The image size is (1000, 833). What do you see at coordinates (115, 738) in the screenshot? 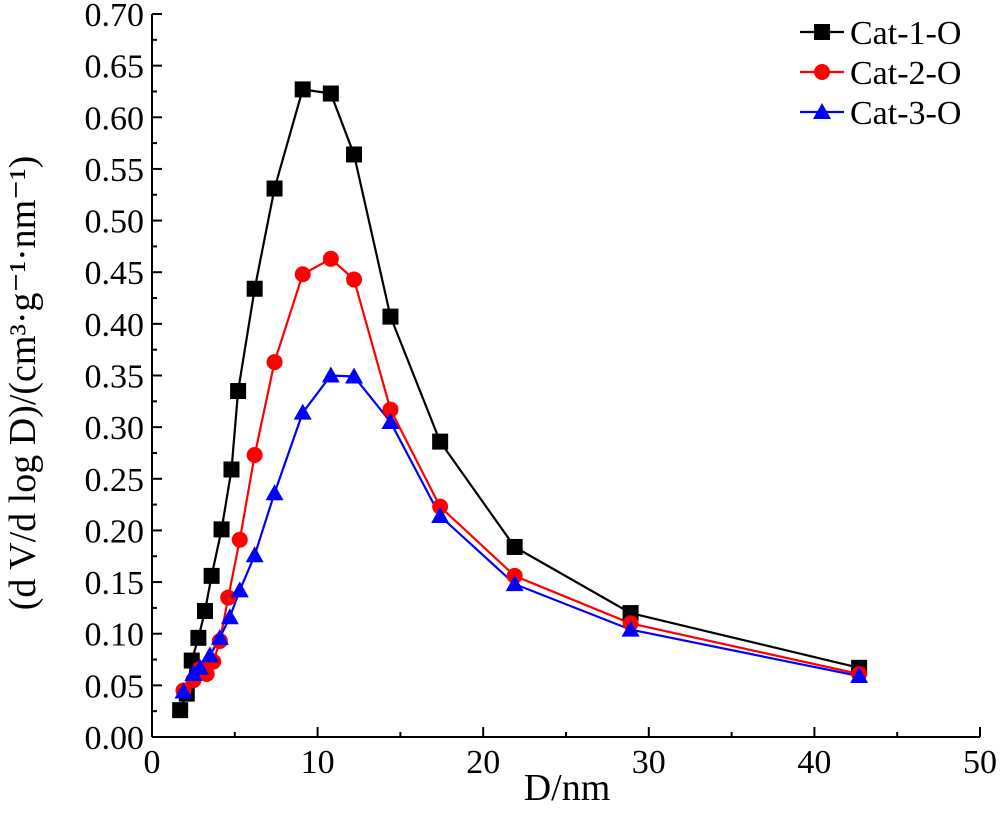
I see `y-tick-label: 0.00` at bounding box center [115, 738].